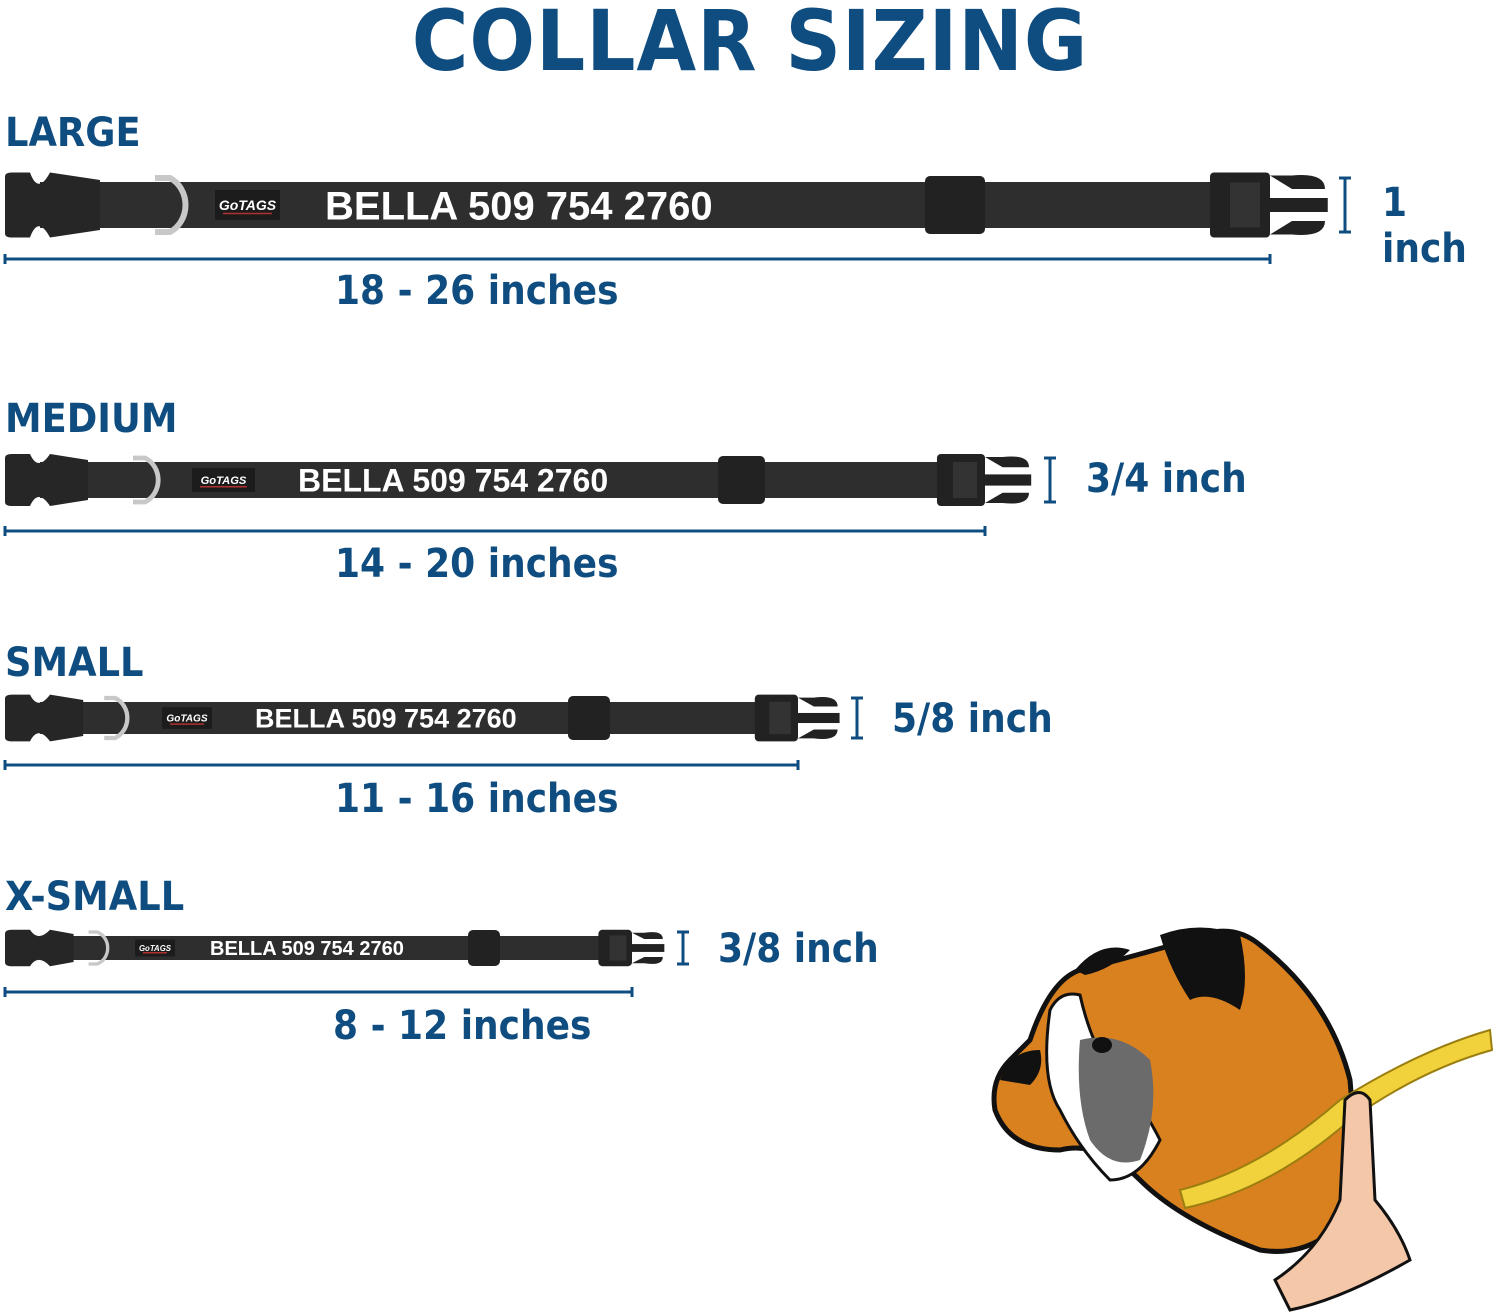 The height and width of the screenshot is (1316, 1500). What do you see at coordinates (346, 963) in the screenshot?
I see `collar-x-small: GoTAGS BELLA 509 754 2760` at bounding box center [346, 963].